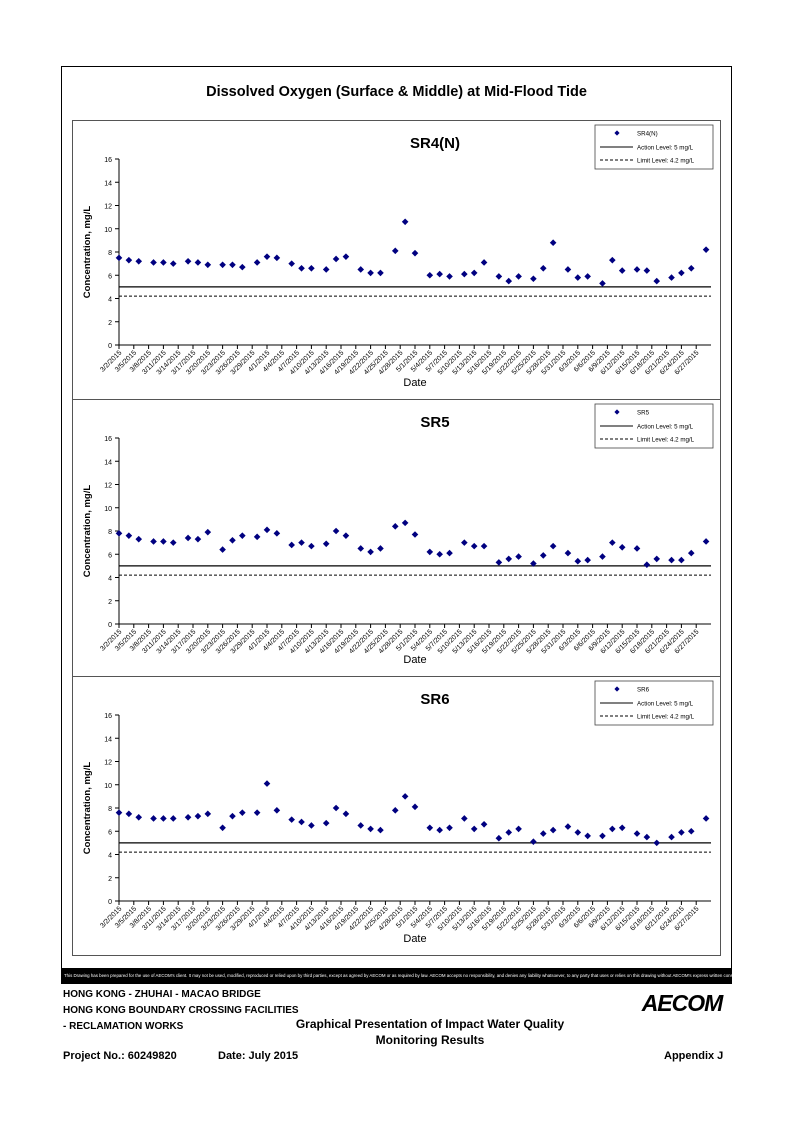 The height and width of the screenshot is (1122, 794). What do you see at coordinates (682, 1003) in the screenshot?
I see `aecom-logo-text: AECOM` at bounding box center [682, 1003].